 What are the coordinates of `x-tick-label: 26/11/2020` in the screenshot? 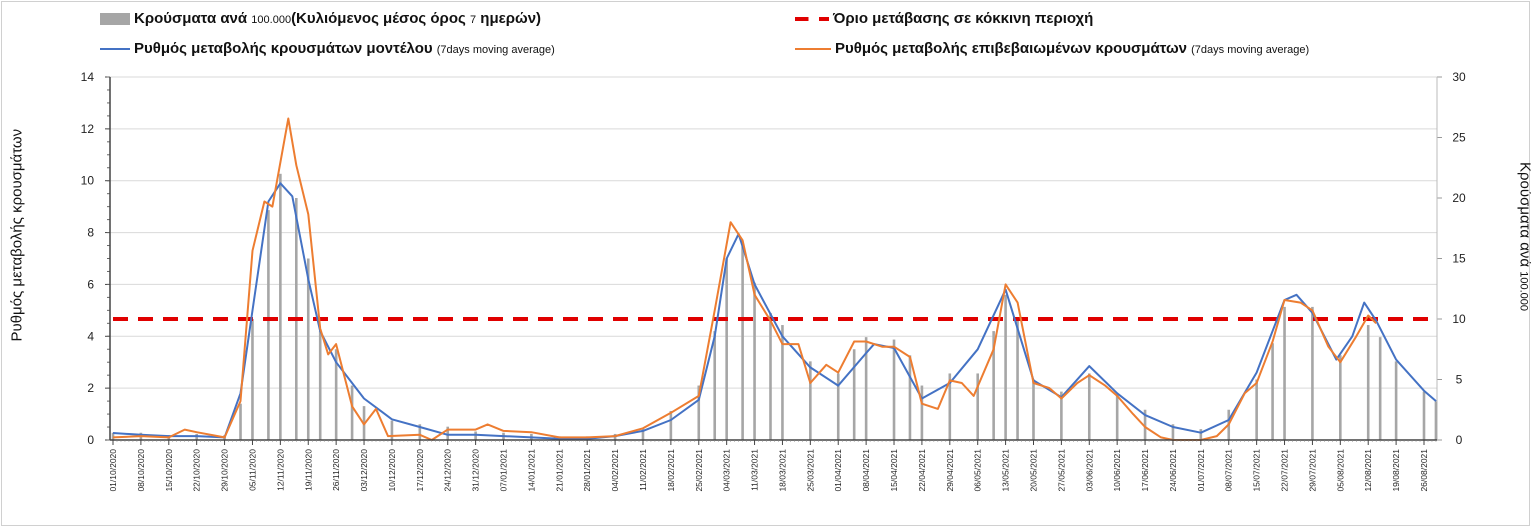 It's located at (336, 470).